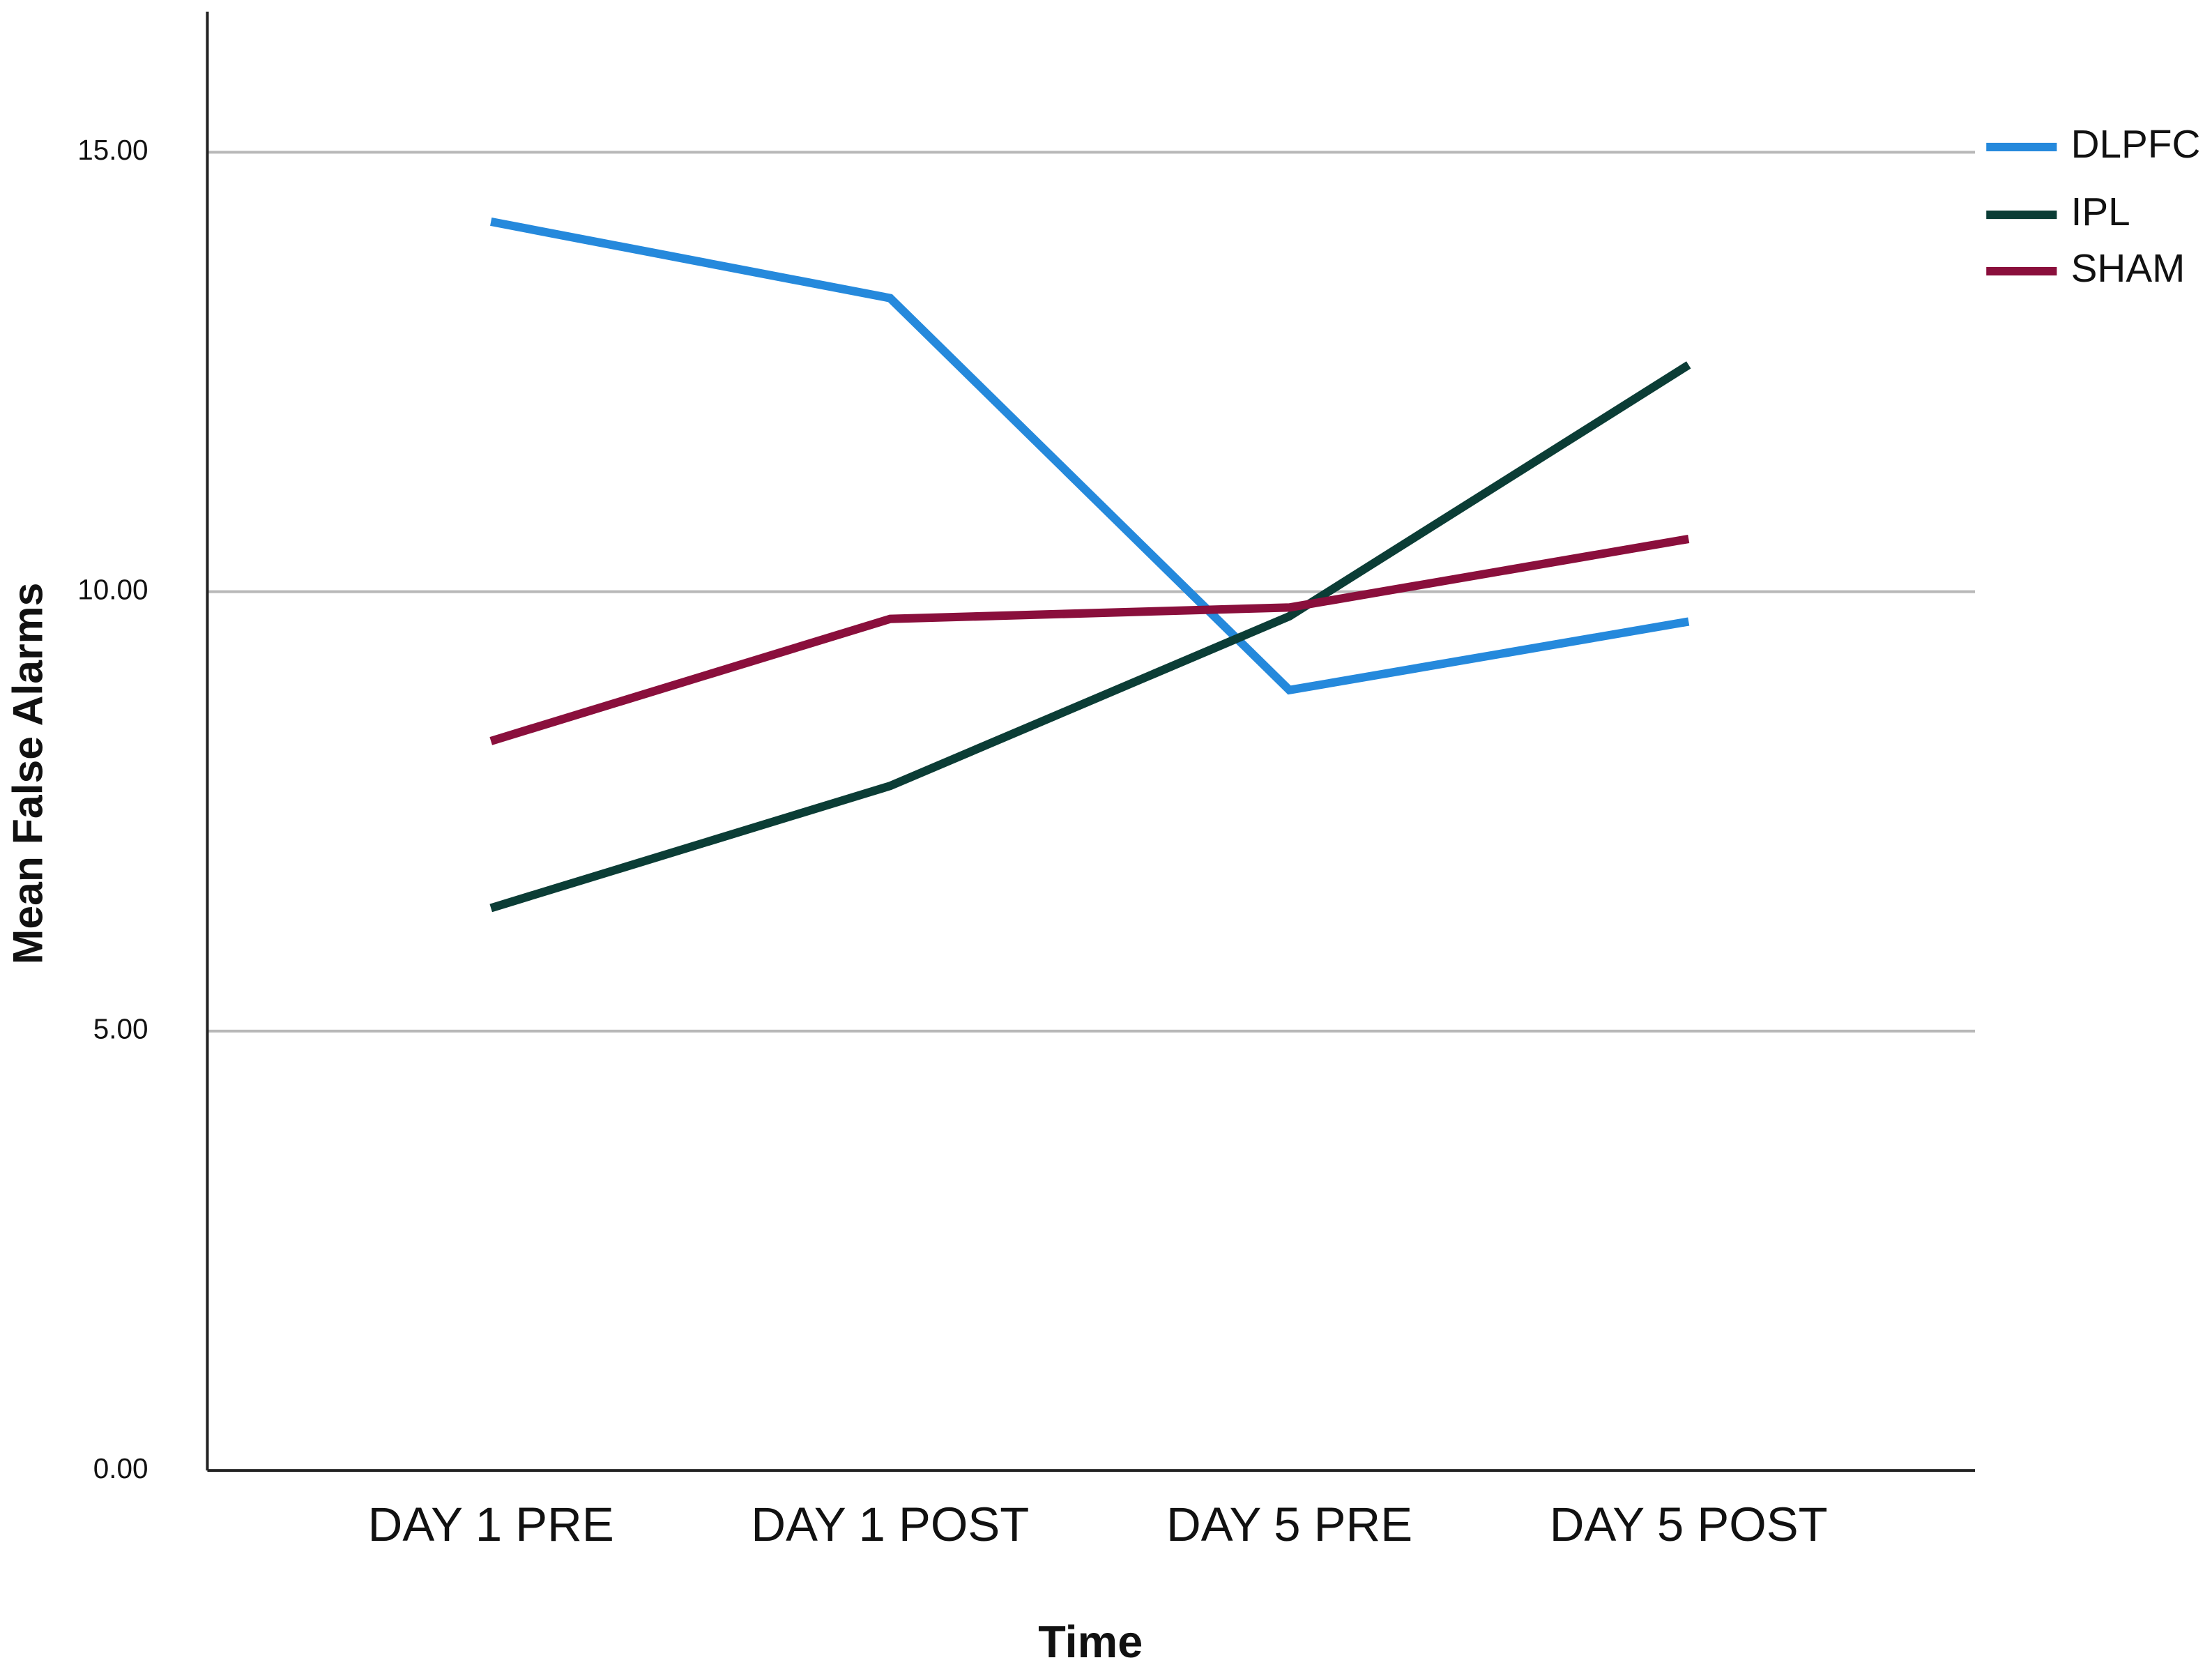  I want to click on x-tick-label: DAY 5 POST, so click(1689, 1524).